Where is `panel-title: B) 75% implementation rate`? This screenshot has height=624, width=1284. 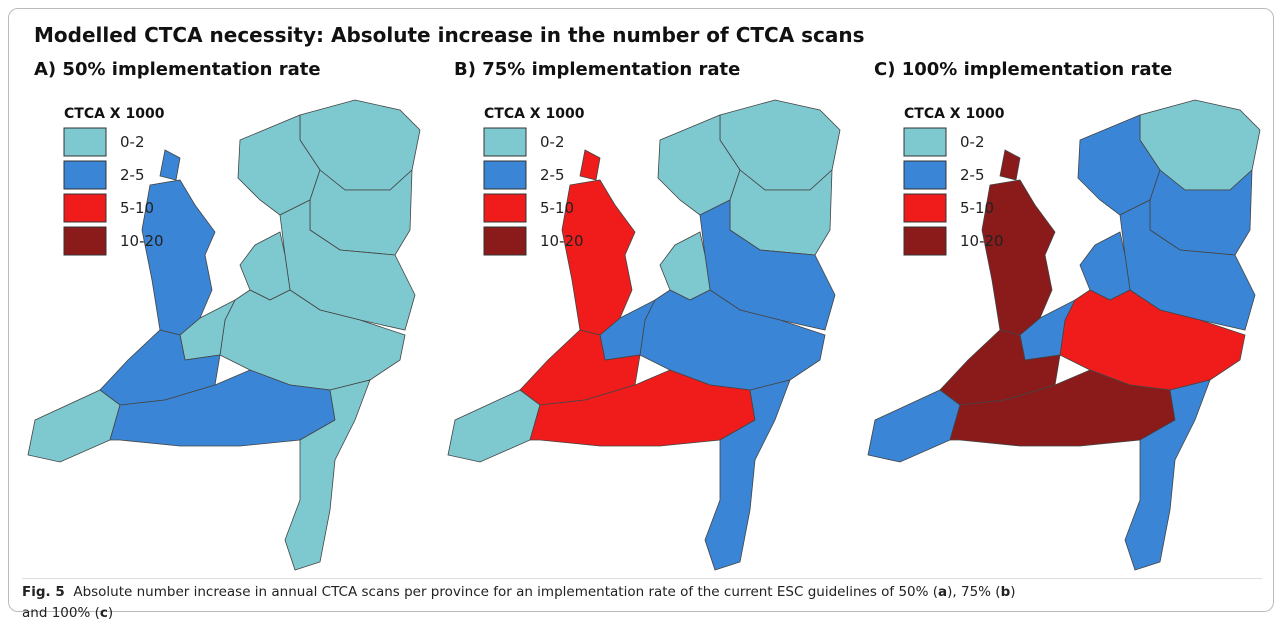 panel-title: B) 75% implementation rate is located at coordinates (597, 69).